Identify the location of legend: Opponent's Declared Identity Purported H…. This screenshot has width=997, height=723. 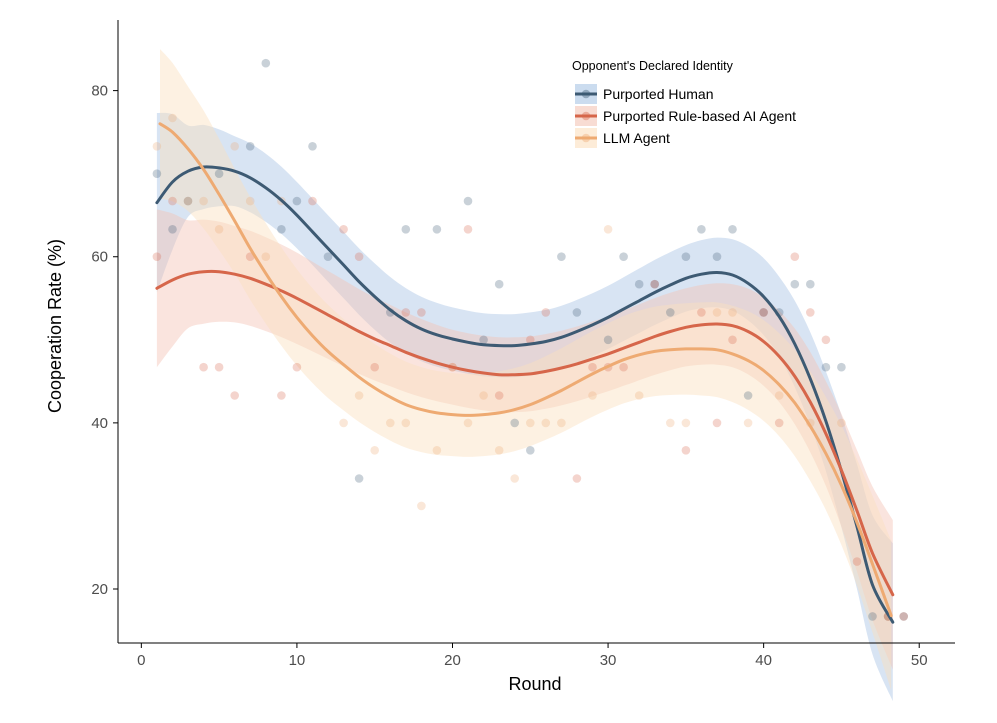
(684, 103).